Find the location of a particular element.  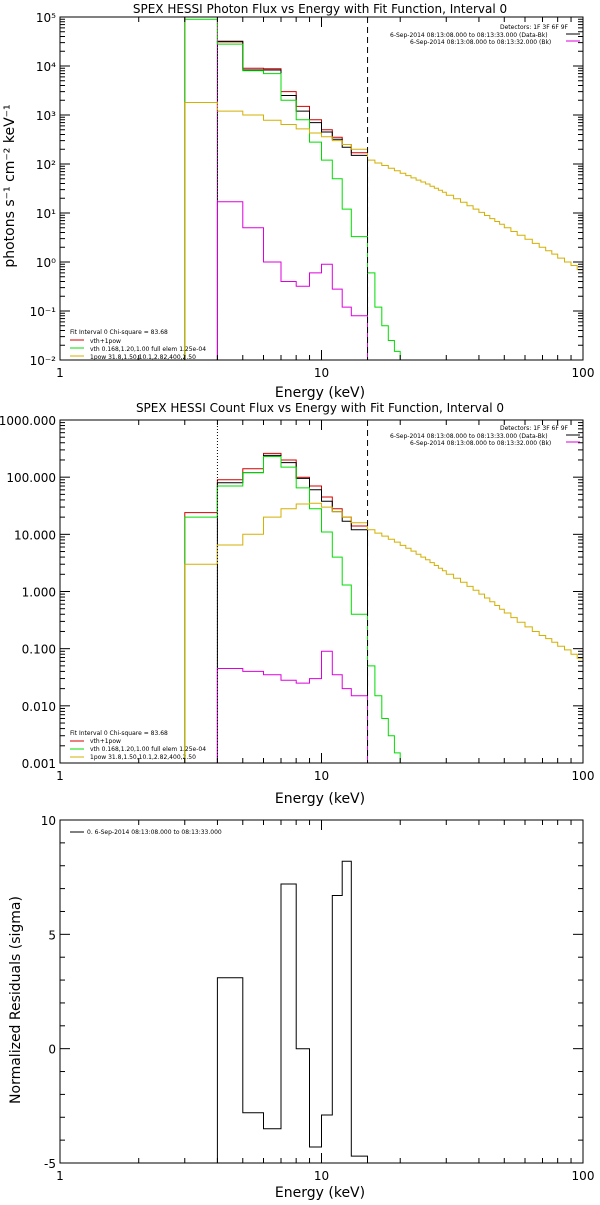

y-tick-label: 10⁵ is located at coordinates (46, 18).